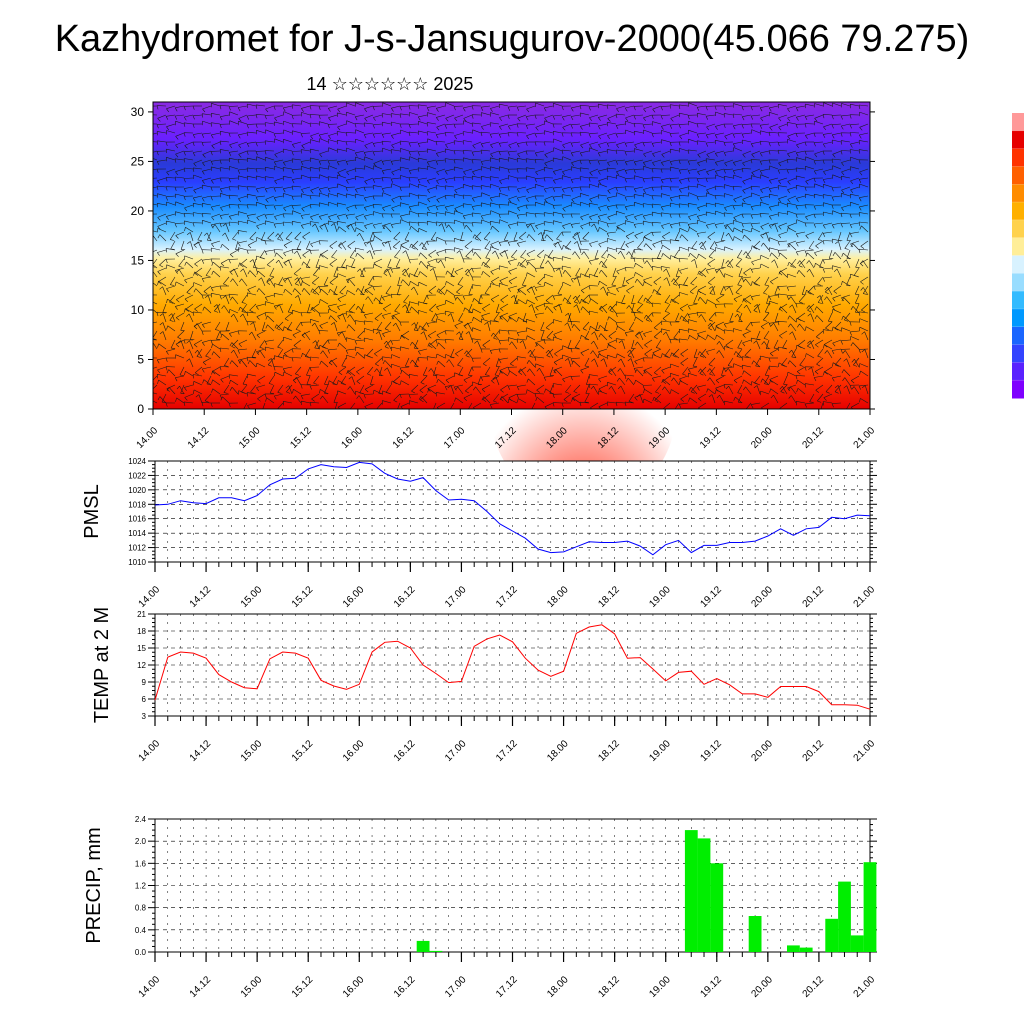  Describe the element at coordinates (141, 841) in the screenshot. I see `y-tick-label: 2.0` at that location.